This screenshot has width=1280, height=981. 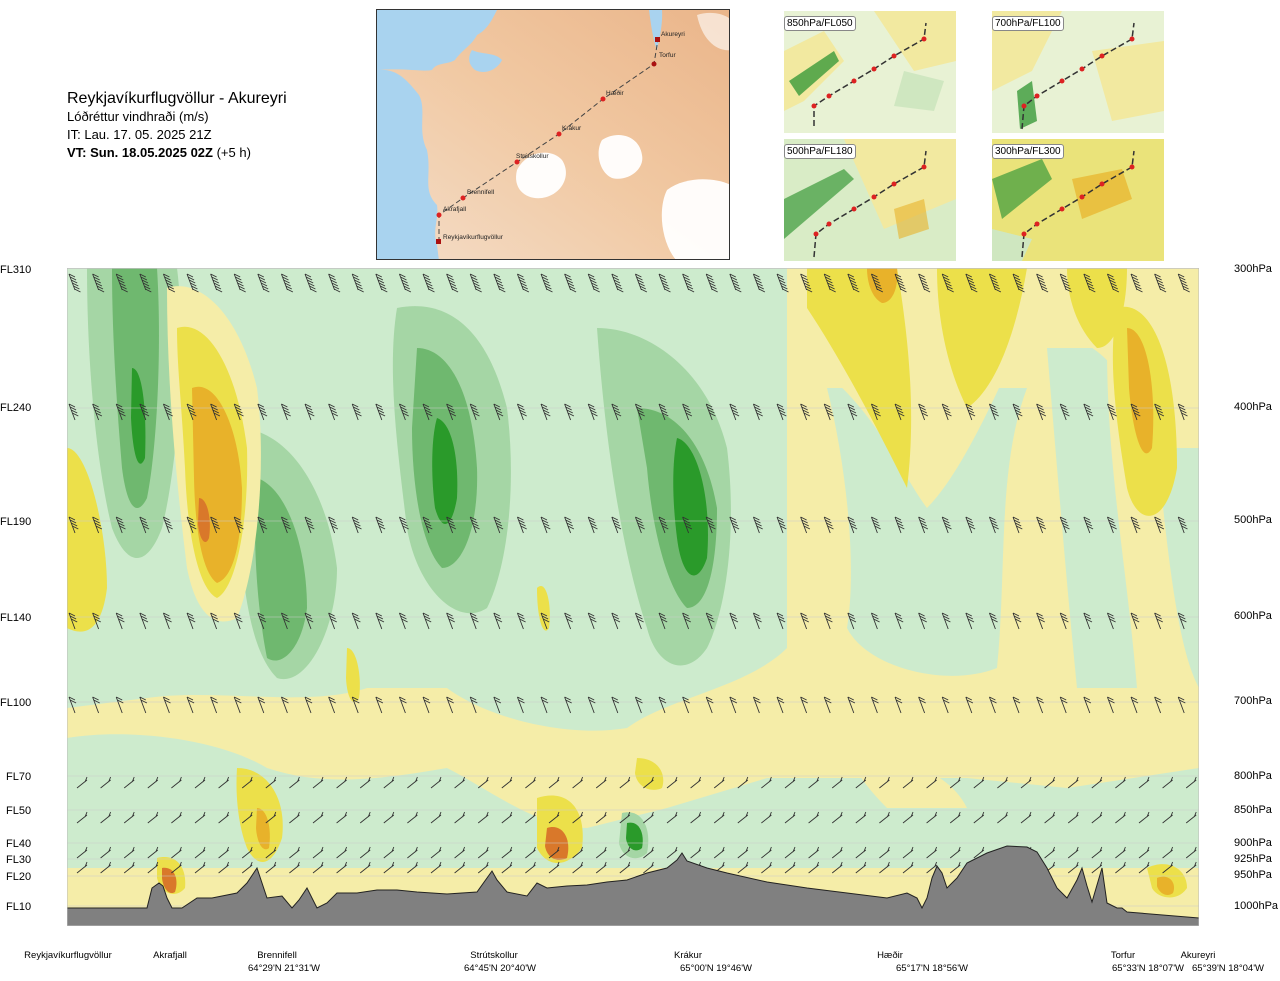 I want to click on fl-label: FL30, so click(x=19, y=860).